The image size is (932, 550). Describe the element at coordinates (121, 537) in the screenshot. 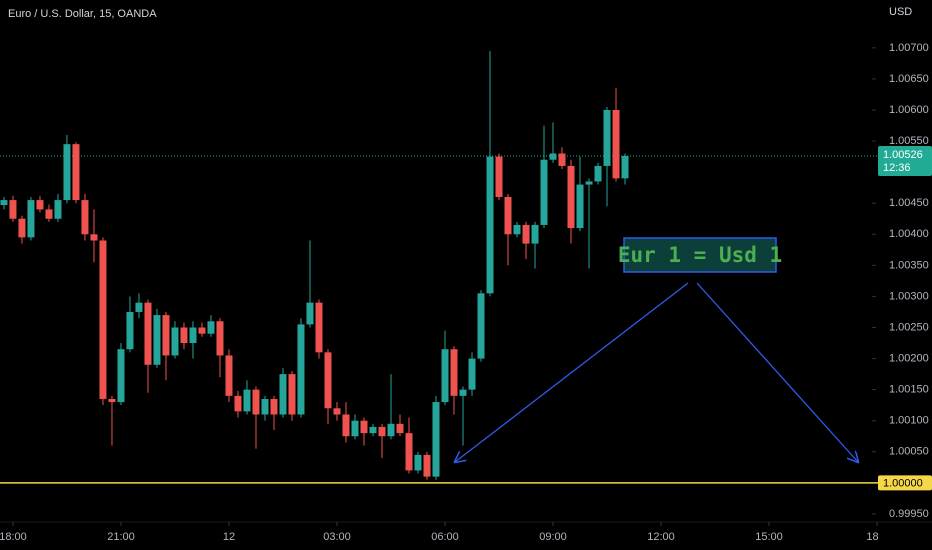

I see `x-tick-label: 21:00` at that location.